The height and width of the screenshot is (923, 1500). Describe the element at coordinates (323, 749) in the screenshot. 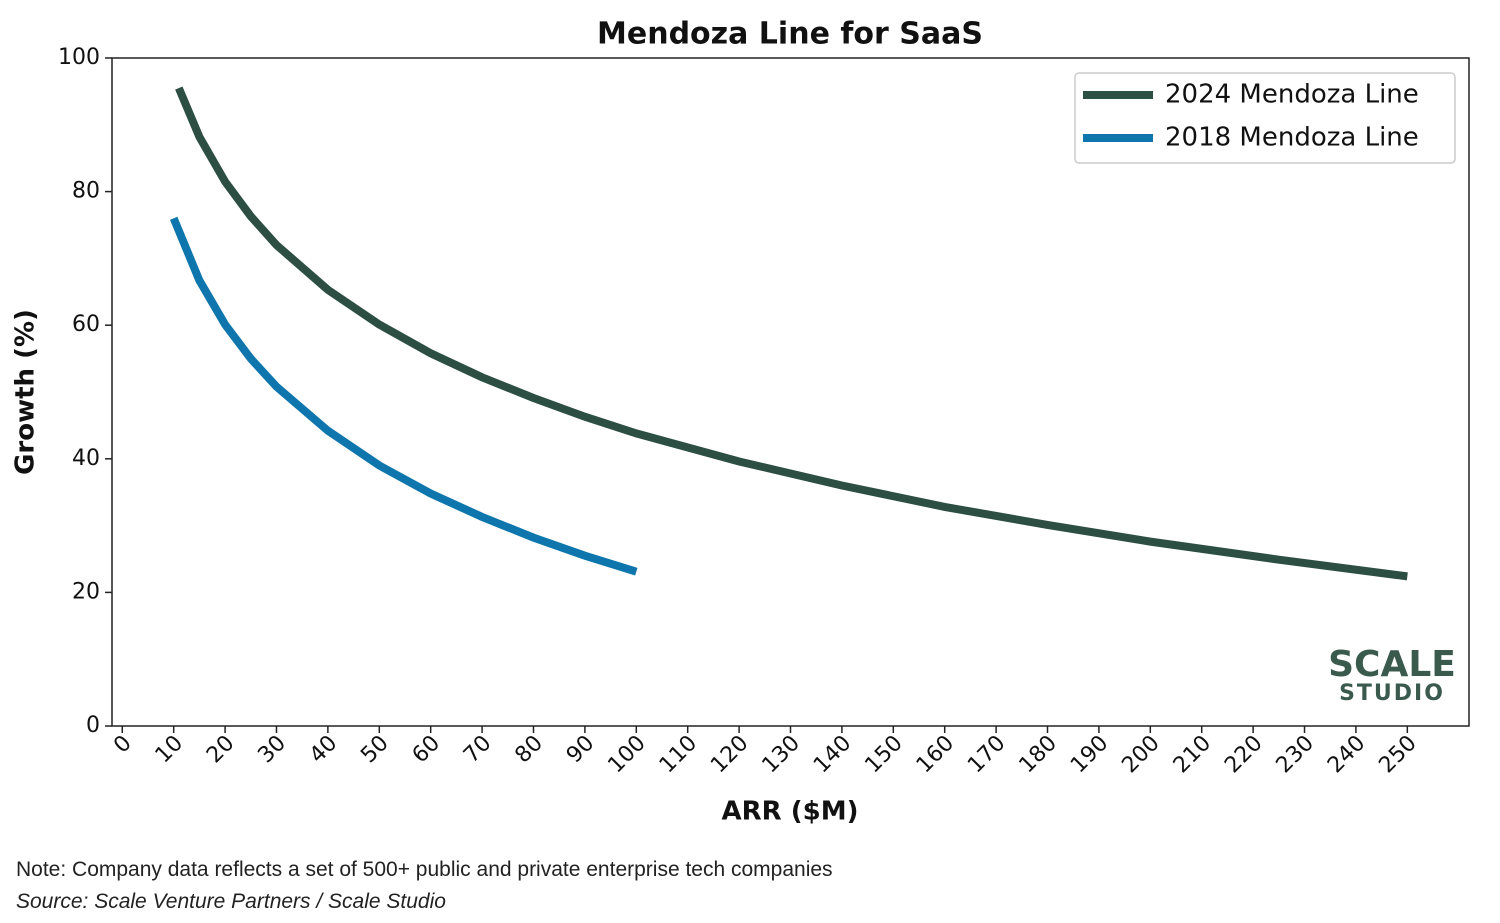

I see `x-tick-label: 40` at that location.